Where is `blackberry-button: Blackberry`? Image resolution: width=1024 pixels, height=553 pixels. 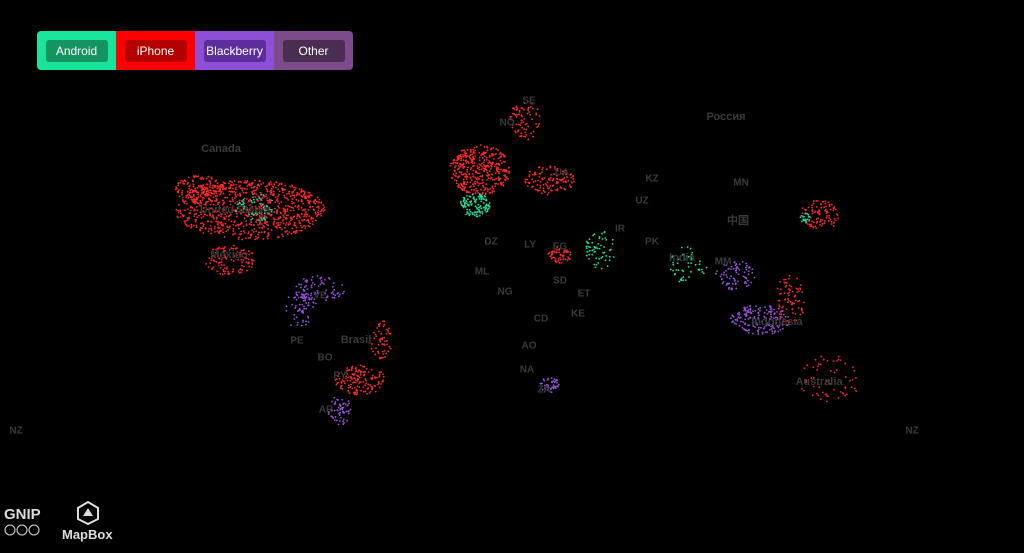
blackberry-button: Blackberry is located at coordinates (234, 50).